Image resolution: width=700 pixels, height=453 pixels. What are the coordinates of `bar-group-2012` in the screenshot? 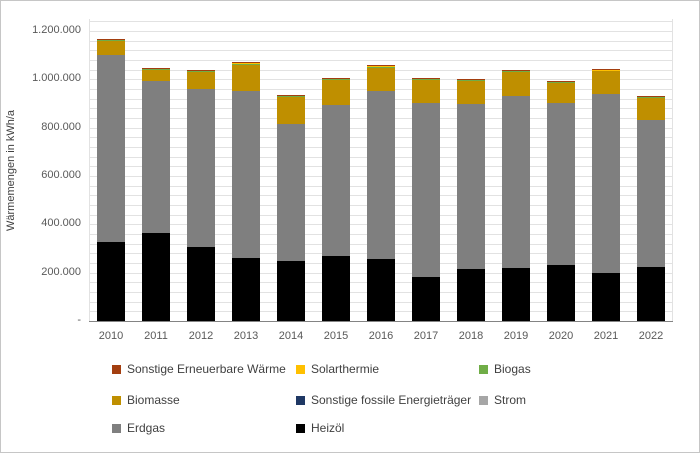 It's located at (201, 170).